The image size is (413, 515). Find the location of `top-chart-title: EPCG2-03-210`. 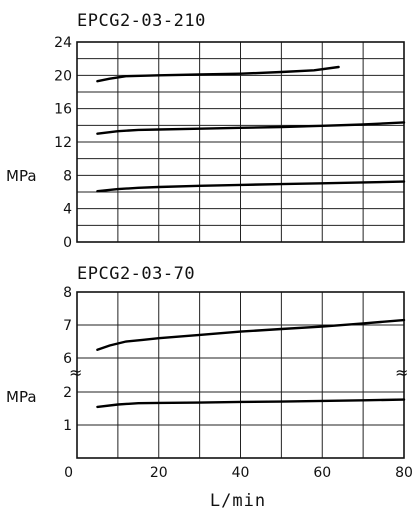

top-chart-title: EPCG2-03-210 is located at coordinates (141, 21).